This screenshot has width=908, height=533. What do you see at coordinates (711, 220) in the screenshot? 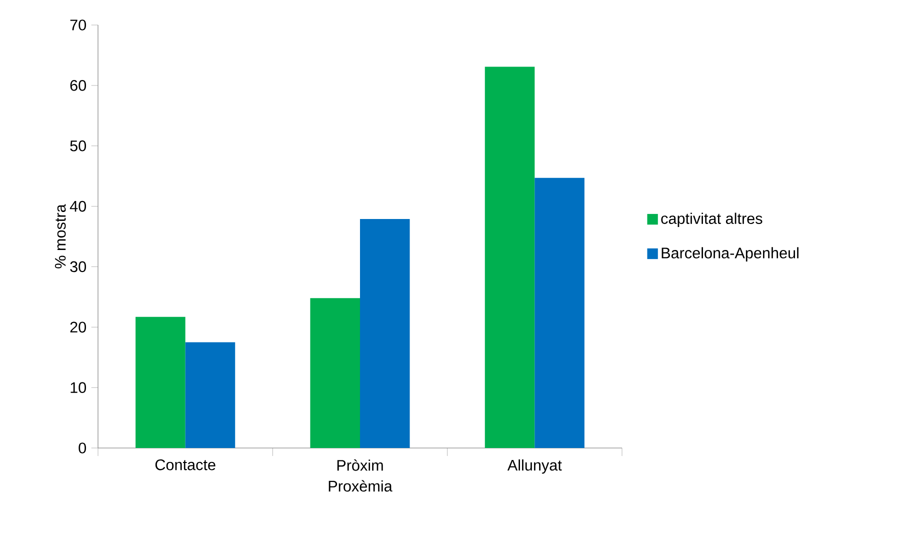
I see `legend-label: captivitat altres` at bounding box center [711, 220].